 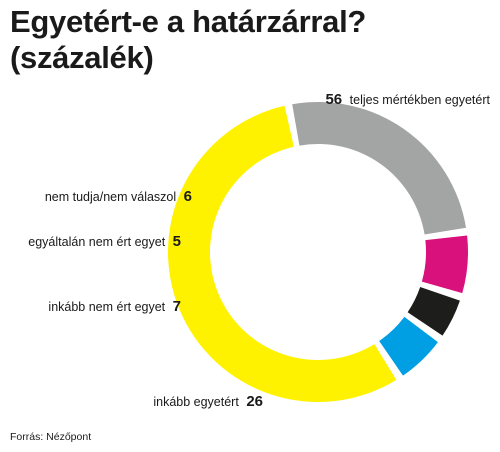 I want to click on name-nemtudja: nem tudja/nem válaszol, so click(x=110, y=197).